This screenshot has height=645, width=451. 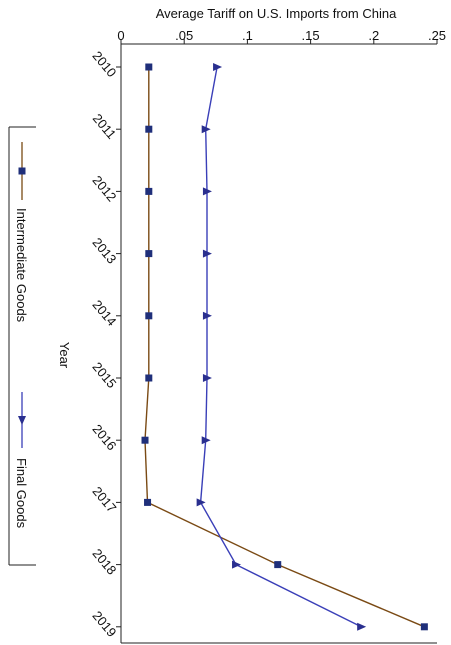 I want to click on y-tick-label: 2012, so click(x=104, y=189).